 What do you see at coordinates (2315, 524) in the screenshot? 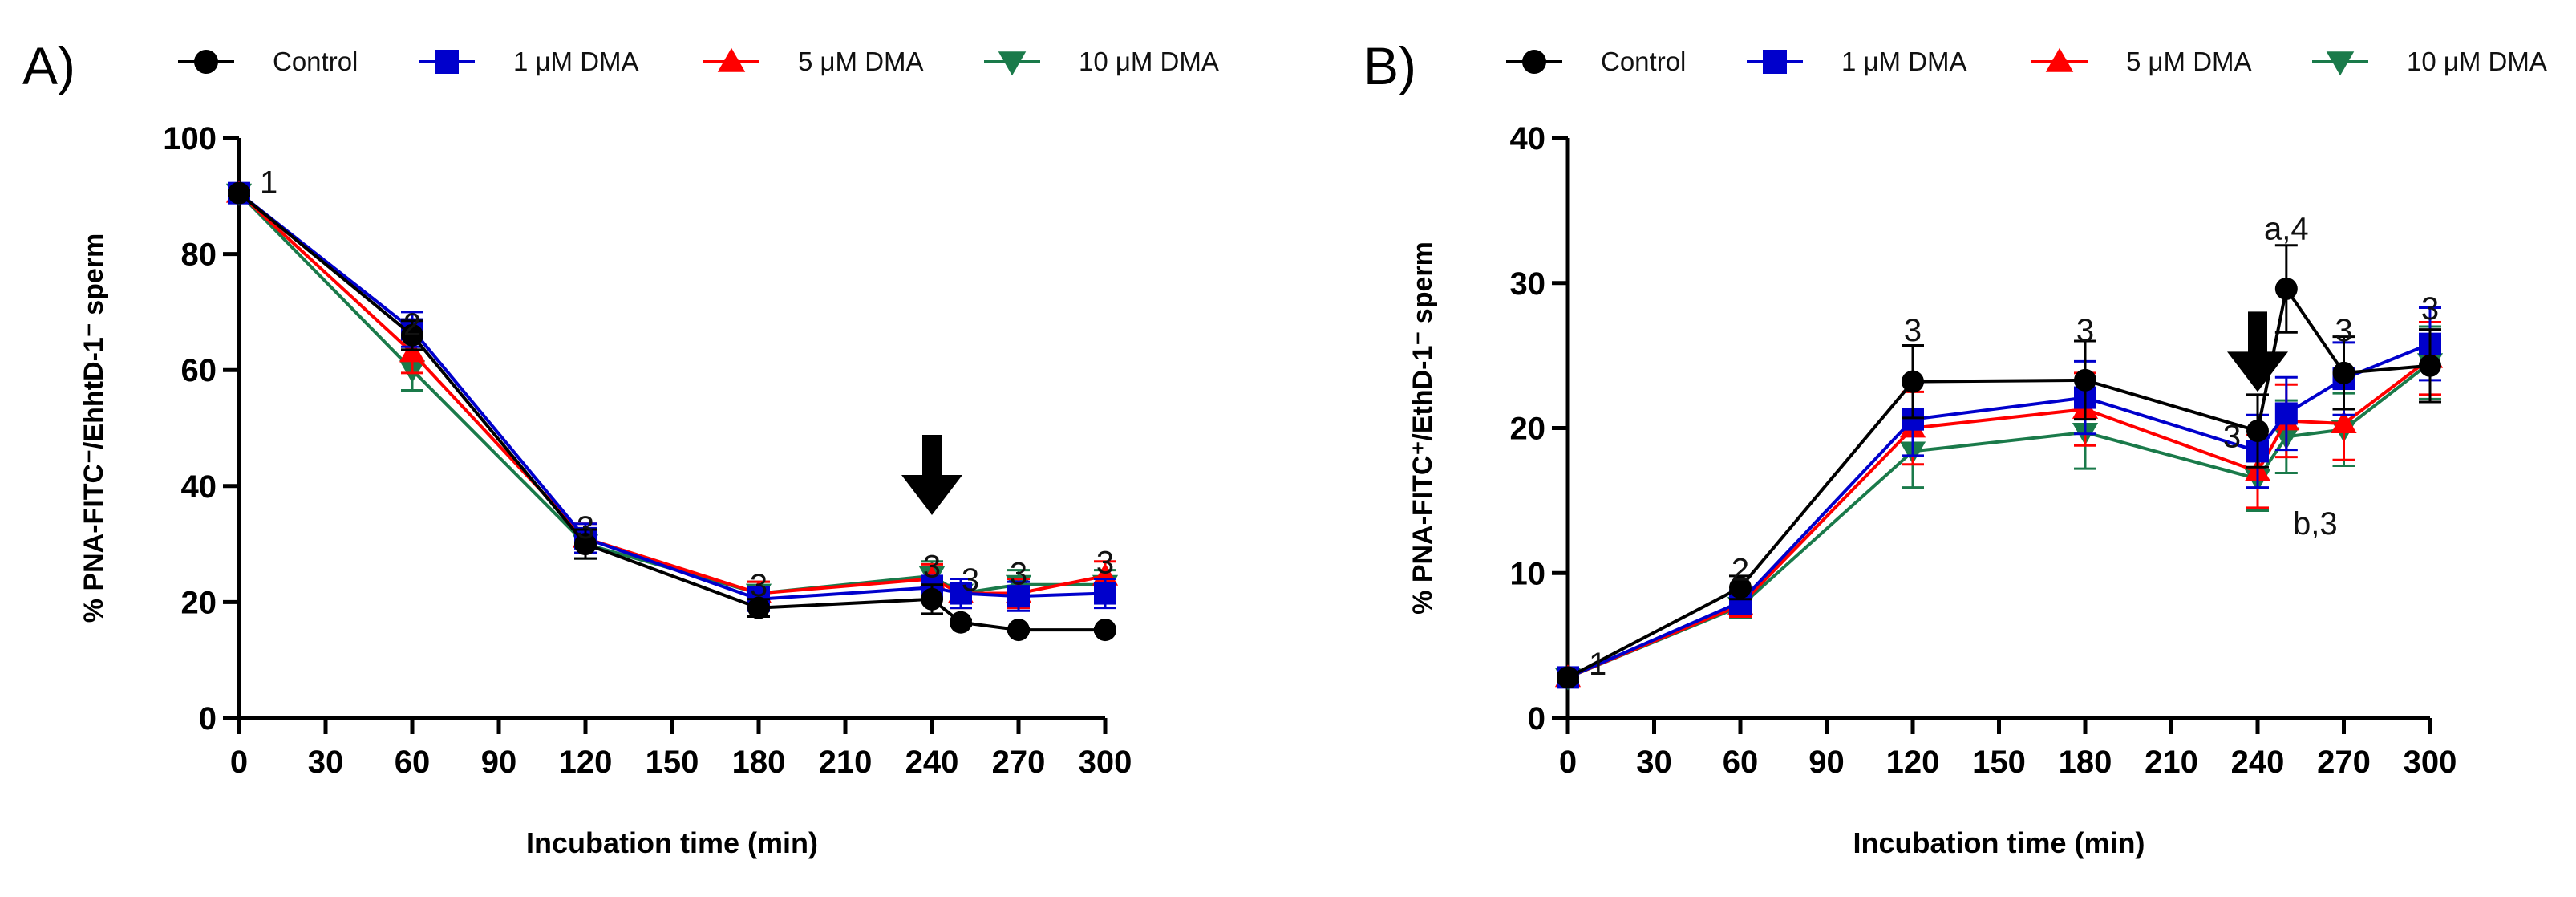
I see `significance-label: b,3` at bounding box center [2315, 524].